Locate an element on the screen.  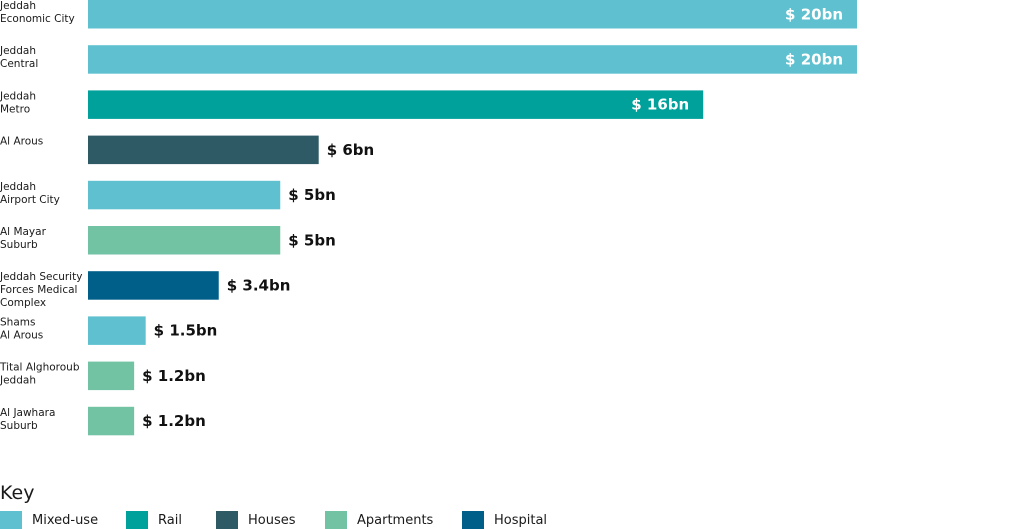
category-label-line: Tital Alghoroub is located at coordinates (40, 368).